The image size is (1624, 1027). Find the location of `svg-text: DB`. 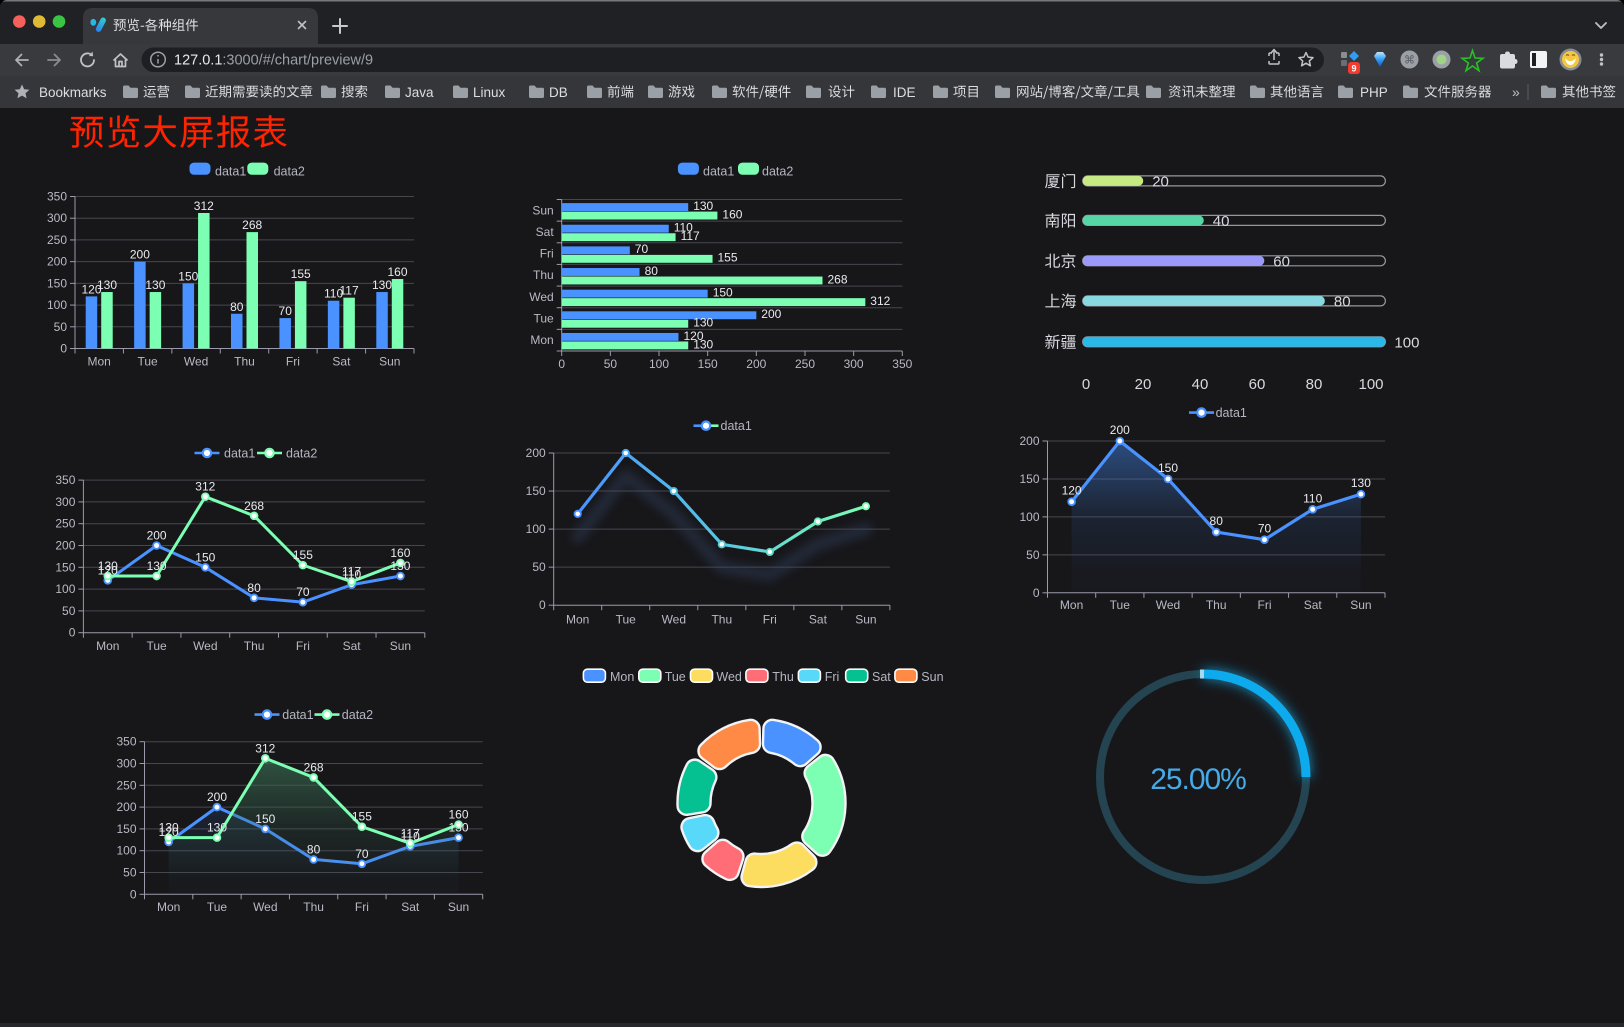

svg-text: DB is located at coordinates (558, 92).